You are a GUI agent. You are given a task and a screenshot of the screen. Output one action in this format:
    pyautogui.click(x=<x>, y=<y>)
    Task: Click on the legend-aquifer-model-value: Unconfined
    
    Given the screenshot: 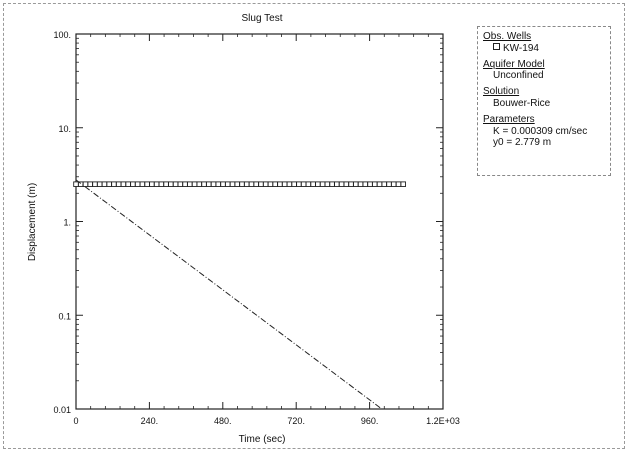 What is the action you would take?
    pyautogui.click(x=518, y=76)
    